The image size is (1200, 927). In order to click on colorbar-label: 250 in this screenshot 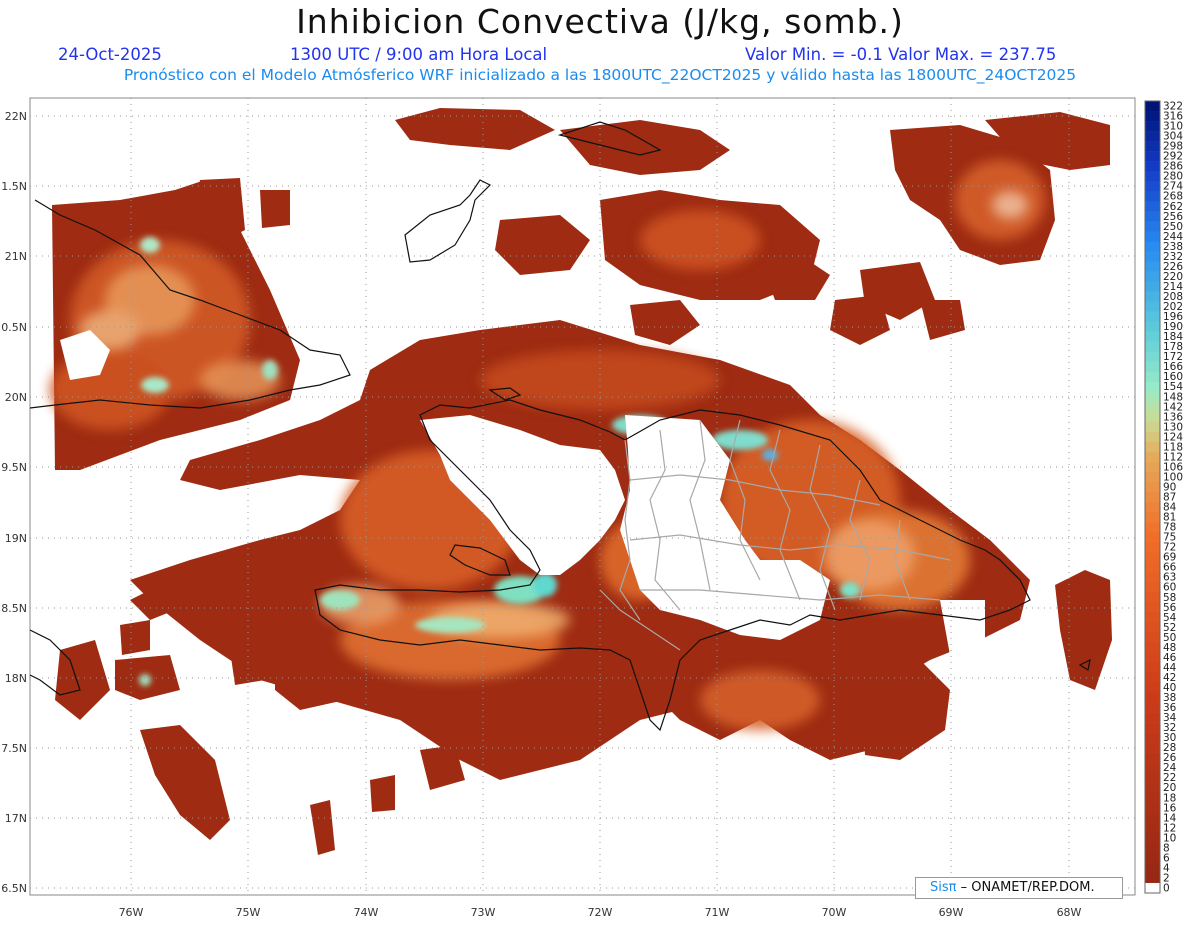, I will do `click(1173, 227)`.